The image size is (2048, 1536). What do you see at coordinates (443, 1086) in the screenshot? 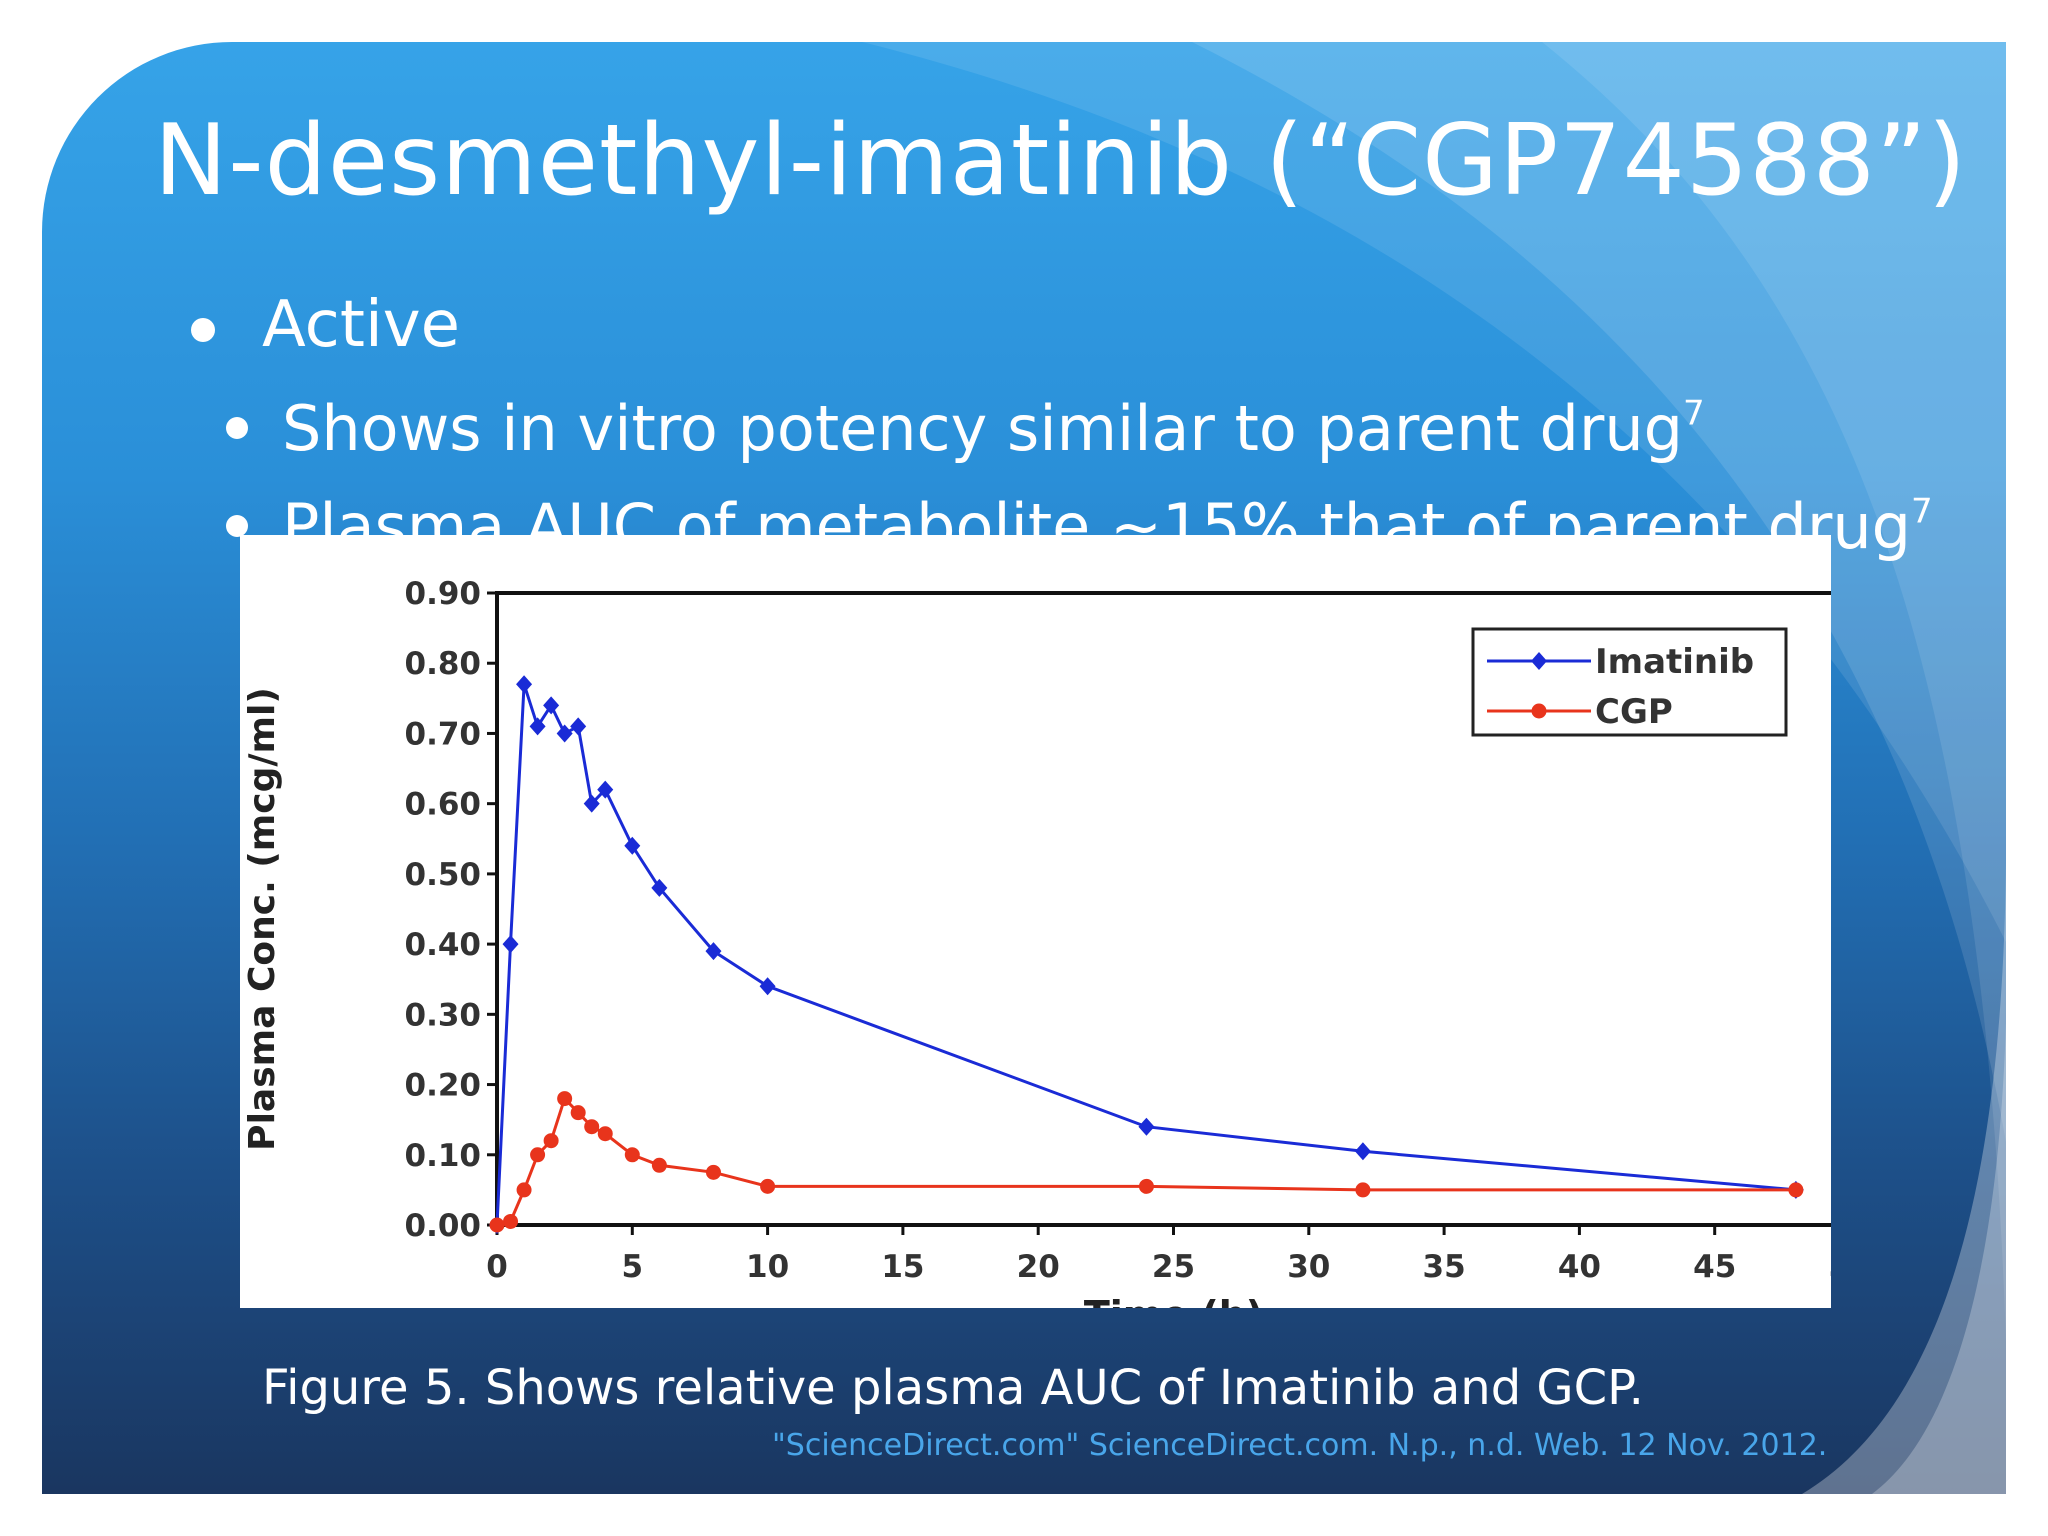
I see `y-tick-label: 0.20` at bounding box center [443, 1086].